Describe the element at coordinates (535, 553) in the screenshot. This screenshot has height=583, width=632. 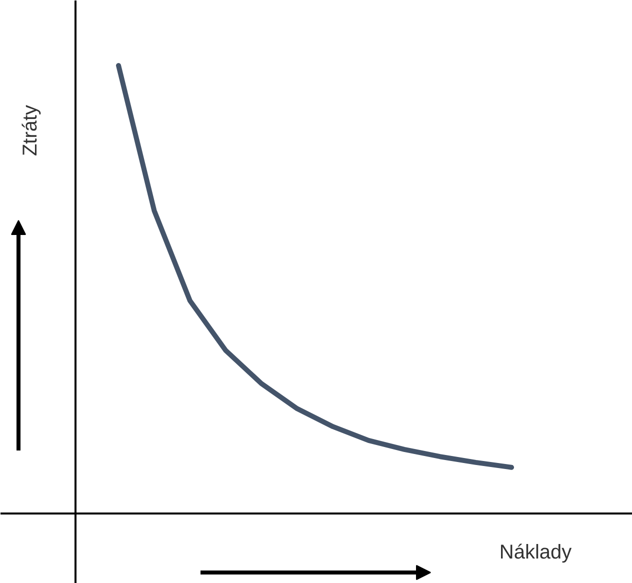
I see `x-axis-title: Náklady` at that location.